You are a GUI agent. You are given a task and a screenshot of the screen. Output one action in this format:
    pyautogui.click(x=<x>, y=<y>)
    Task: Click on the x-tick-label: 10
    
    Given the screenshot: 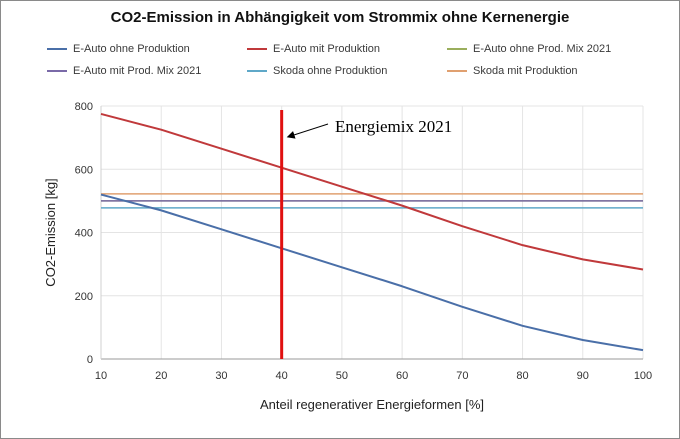 What is the action you would take?
    pyautogui.click(x=101, y=376)
    